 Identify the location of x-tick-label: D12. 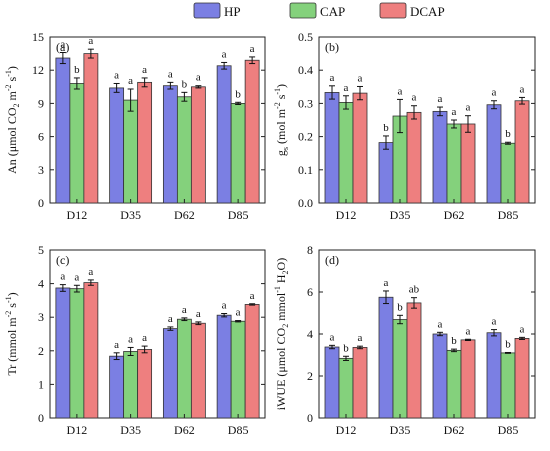
(346, 215).